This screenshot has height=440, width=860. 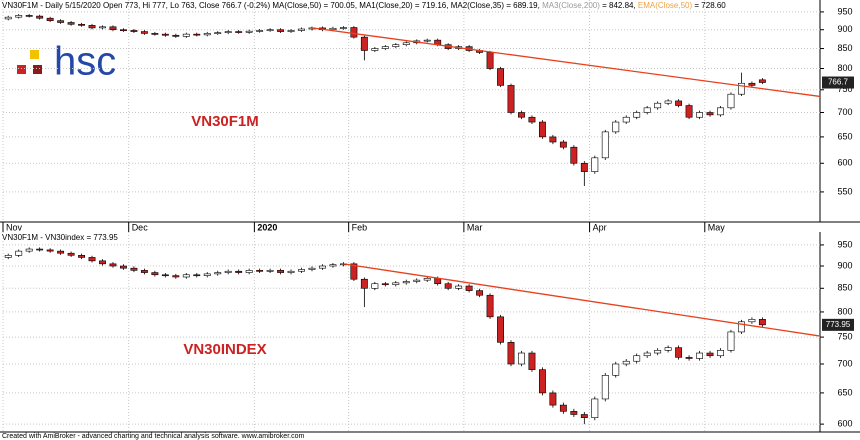 What do you see at coordinates (844, 265) in the screenshot?
I see `y-tick-label: 900` at bounding box center [844, 265].